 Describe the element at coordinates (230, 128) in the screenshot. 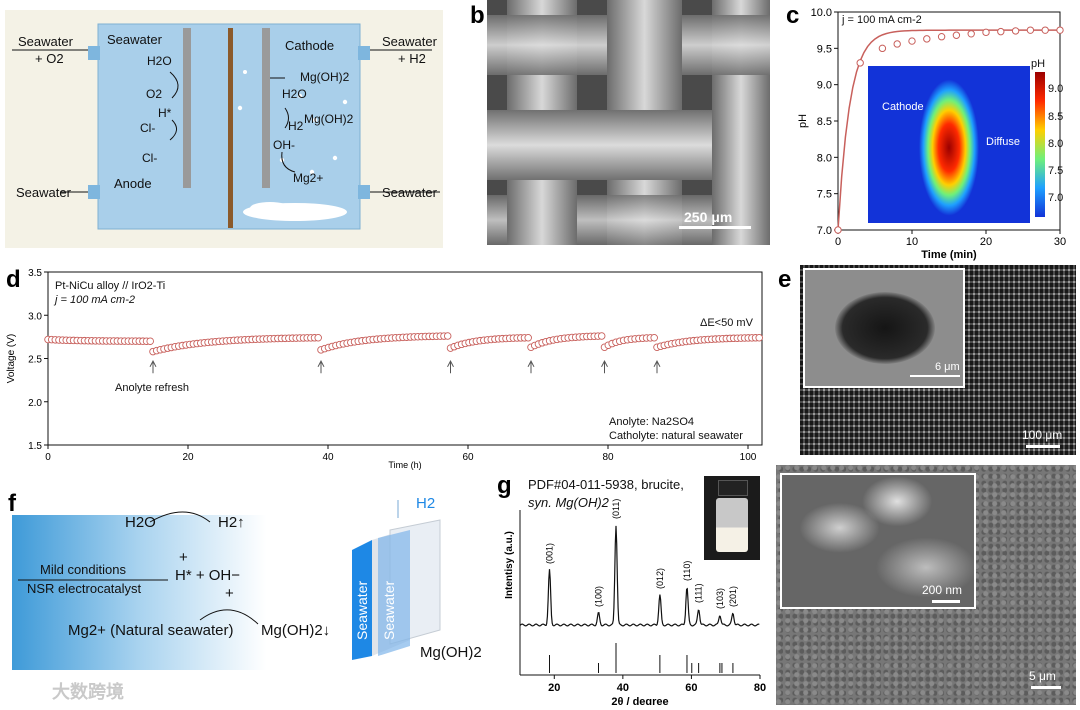

I see `membrane` at that location.